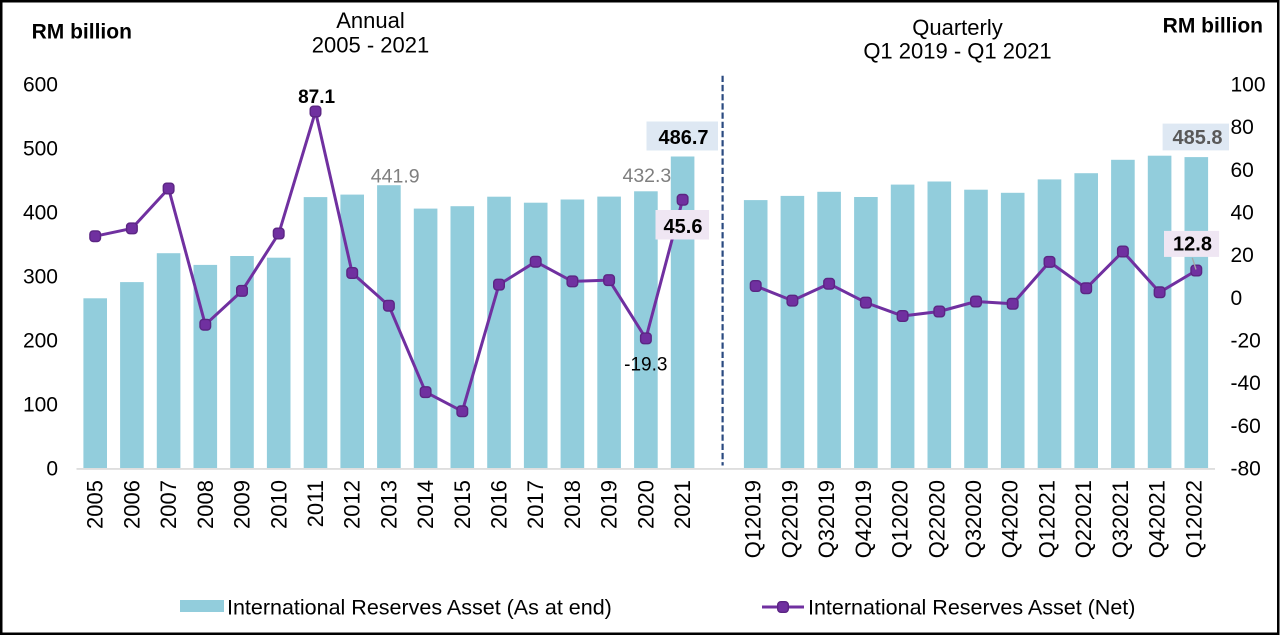 This screenshot has width=1280, height=638. I want to click on svg-text: 45.6, so click(683, 227).